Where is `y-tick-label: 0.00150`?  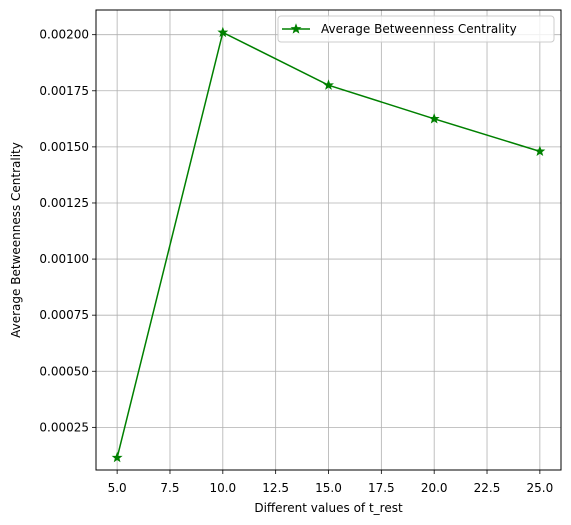 y-tick-label: 0.00150 is located at coordinates (64, 147).